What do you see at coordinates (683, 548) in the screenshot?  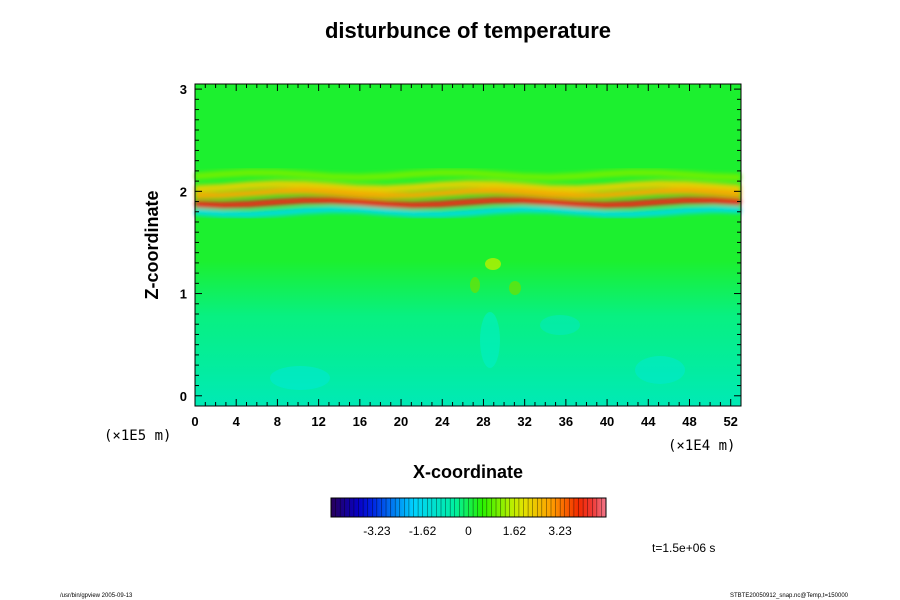 I see `time-label: t=1.5e+06 s` at bounding box center [683, 548].